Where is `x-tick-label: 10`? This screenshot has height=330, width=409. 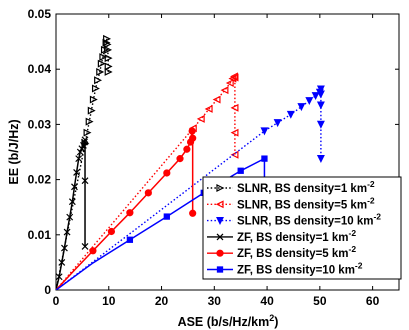
x-tick-label: 10 is located at coordinates (109, 301).